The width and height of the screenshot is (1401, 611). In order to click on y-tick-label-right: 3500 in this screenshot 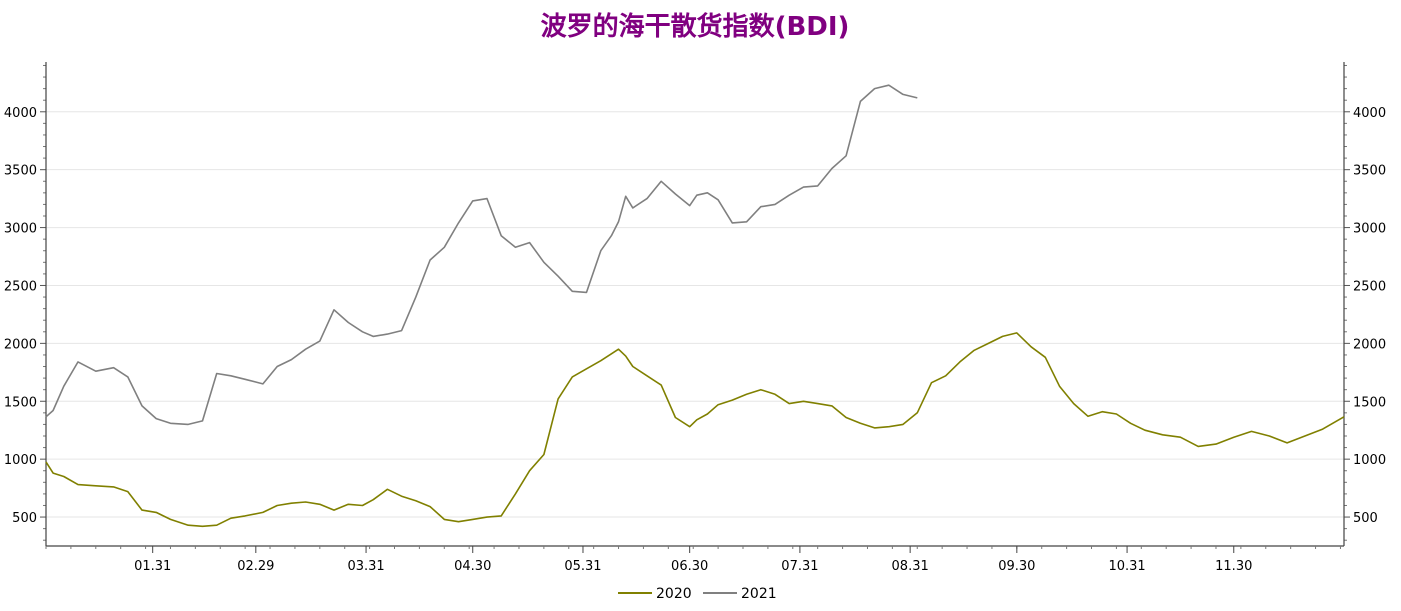, I will do `click(1369, 171)`.